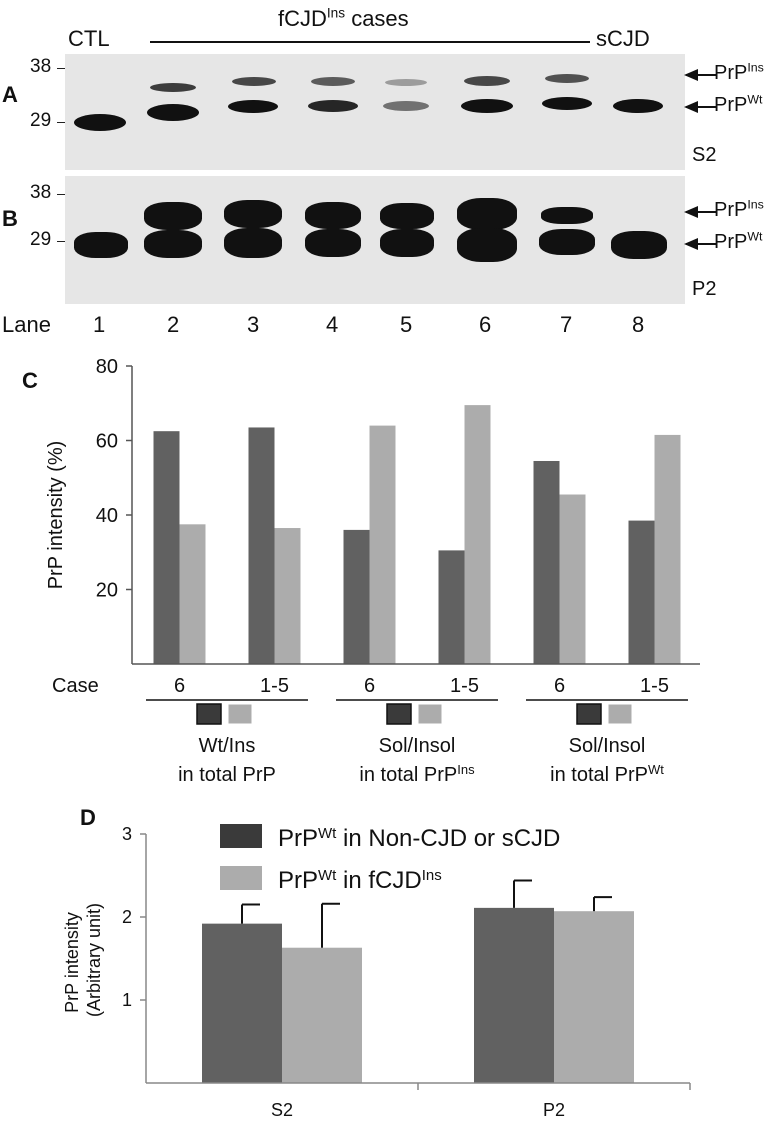  What do you see at coordinates (173, 216) in the screenshot?
I see `band-ins-lane-2-b` at bounding box center [173, 216].